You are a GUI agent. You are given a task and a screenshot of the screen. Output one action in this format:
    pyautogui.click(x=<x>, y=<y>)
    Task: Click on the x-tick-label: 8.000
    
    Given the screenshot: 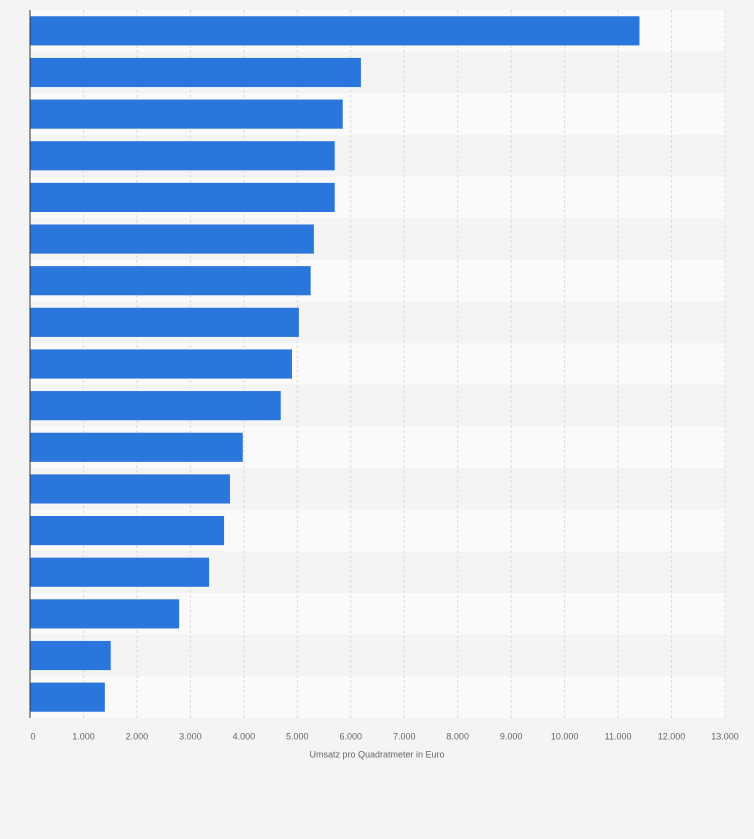 What is the action you would take?
    pyautogui.click(x=457, y=736)
    